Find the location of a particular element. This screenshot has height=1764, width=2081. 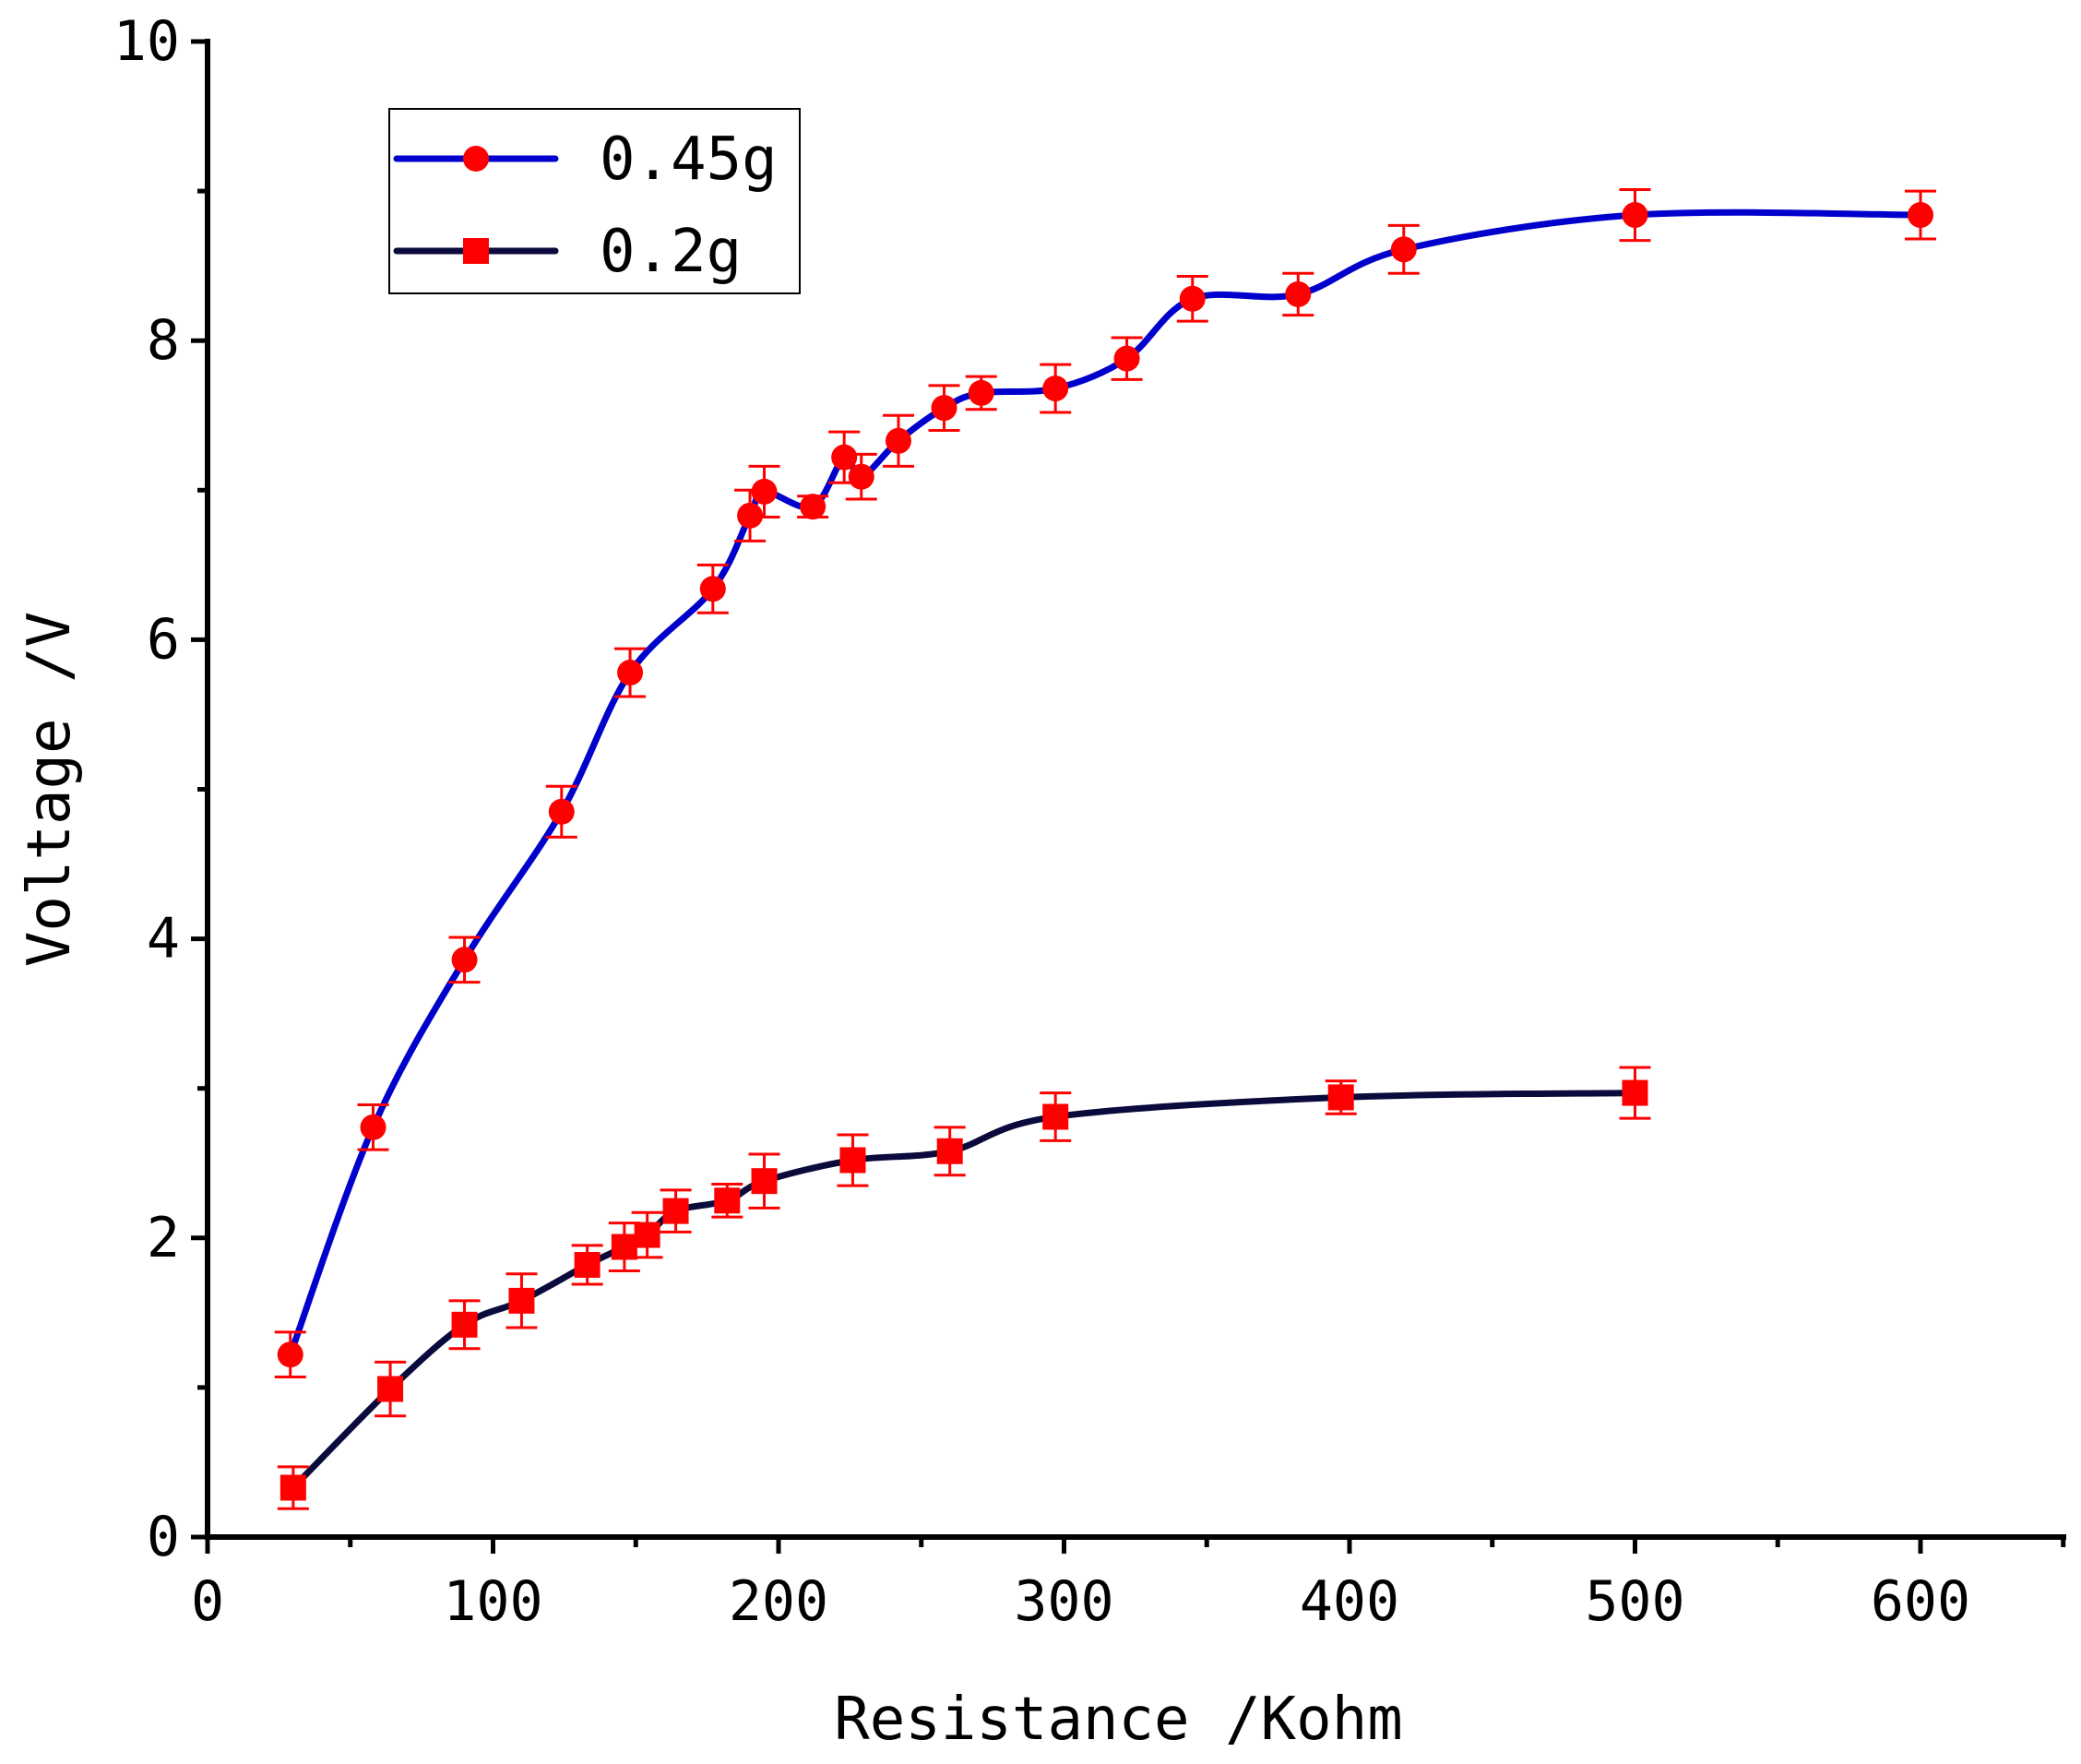

y-tick-label: 8 is located at coordinates (163, 340).